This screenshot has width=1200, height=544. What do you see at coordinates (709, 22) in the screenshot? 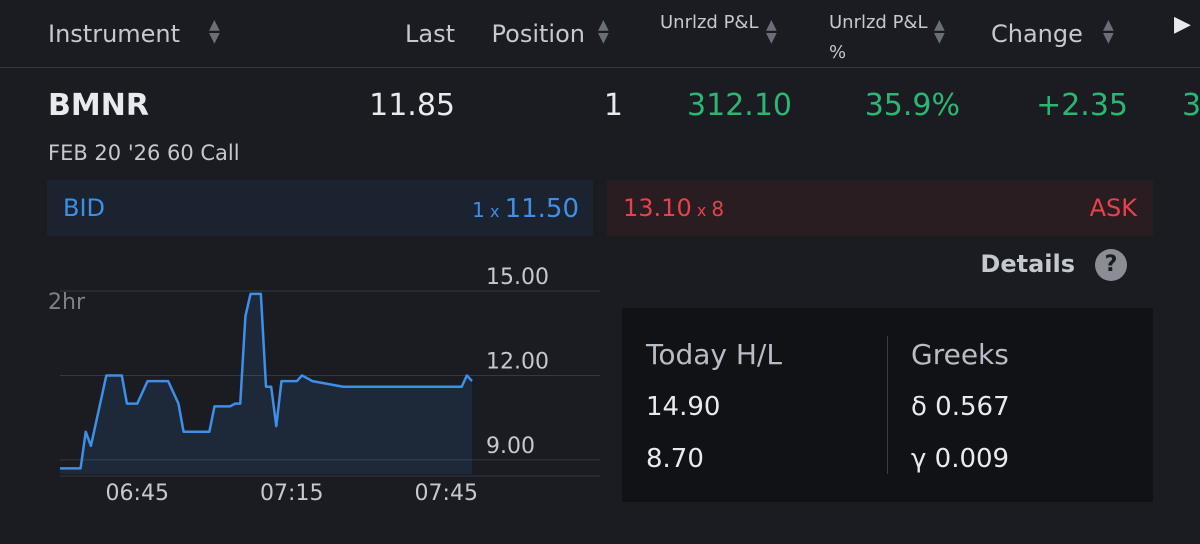
I see `column-header: Unrlzd P&L` at bounding box center [709, 22].